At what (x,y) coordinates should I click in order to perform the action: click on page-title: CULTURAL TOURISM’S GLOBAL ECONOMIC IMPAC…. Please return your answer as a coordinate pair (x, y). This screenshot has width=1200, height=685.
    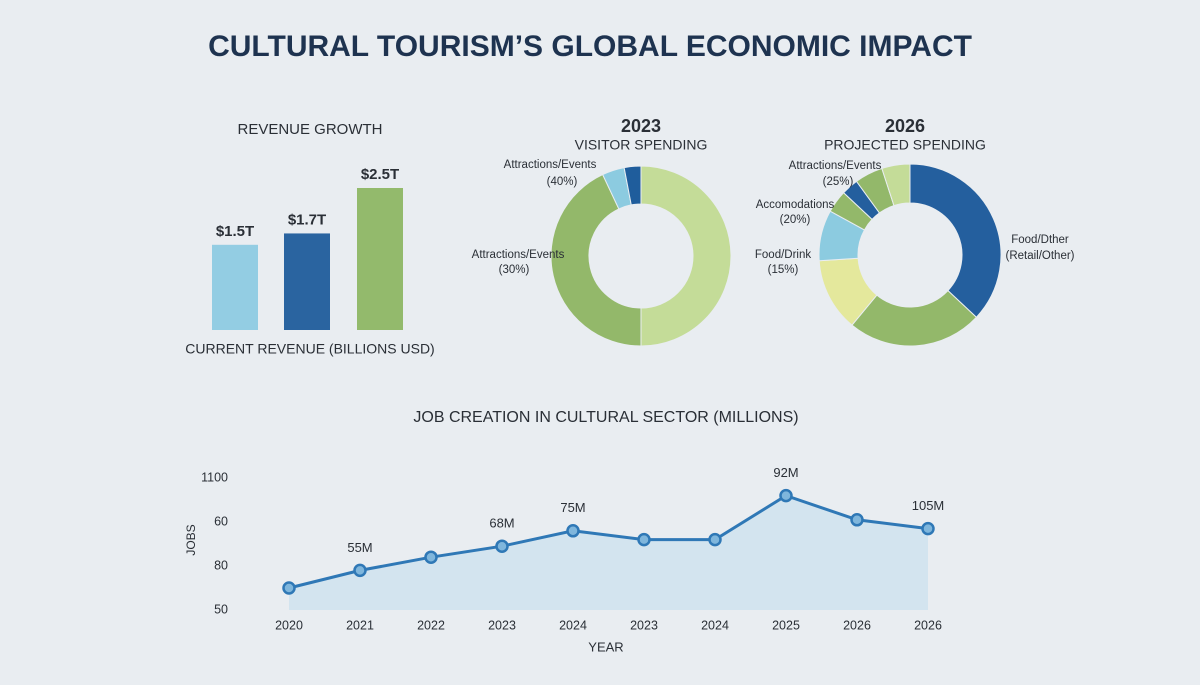
    Looking at the image, I should click on (590, 46).